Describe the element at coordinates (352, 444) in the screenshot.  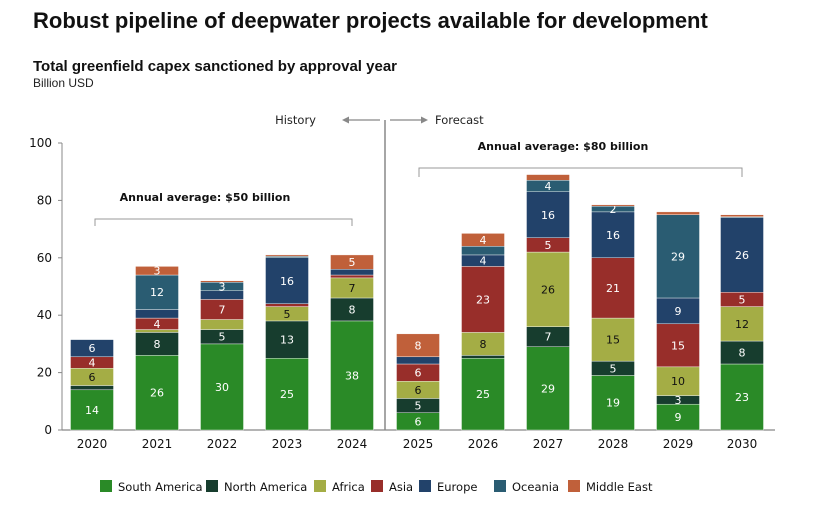
I see `x-tick-label: 2024` at that location.